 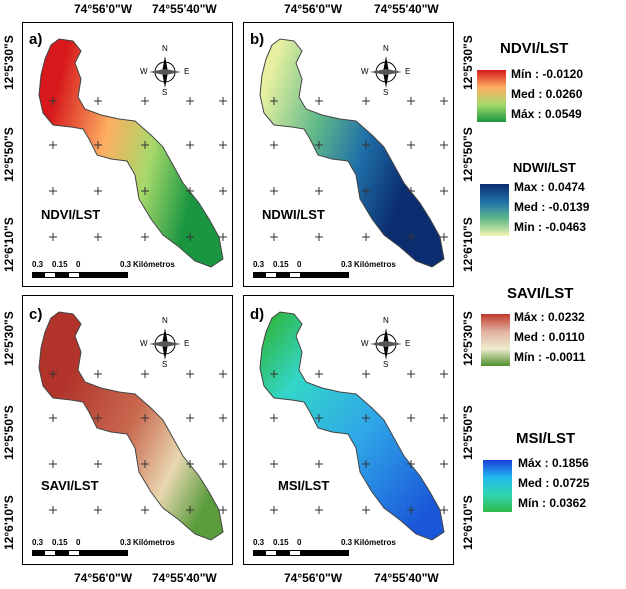 I want to click on map-svg-msi, so click(x=353, y=426).